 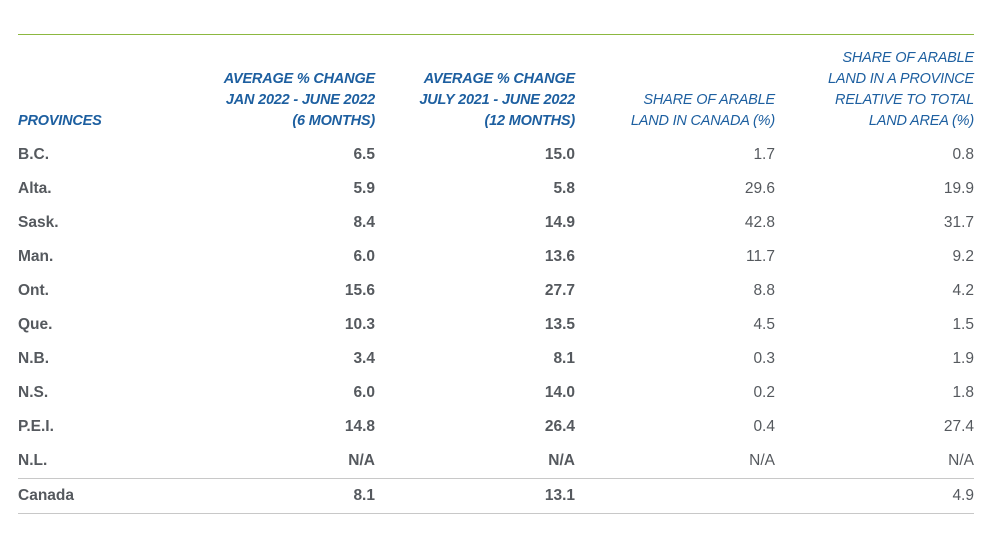 I want to click on province-cell: Que., so click(x=35, y=324).